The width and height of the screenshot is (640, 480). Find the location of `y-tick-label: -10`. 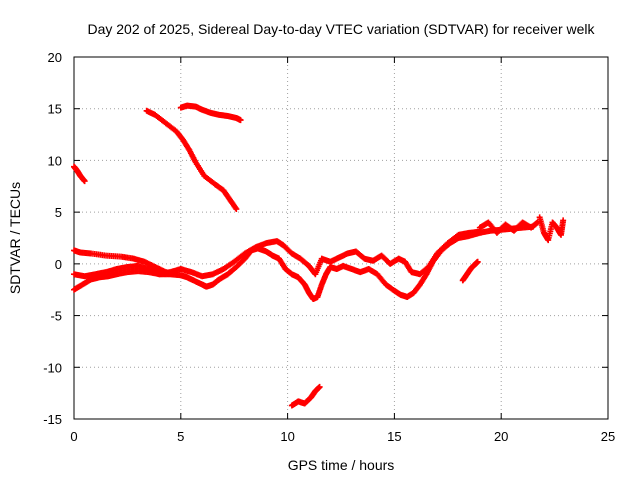

y-tick-label: -10 is located at coordinates (52, 367).